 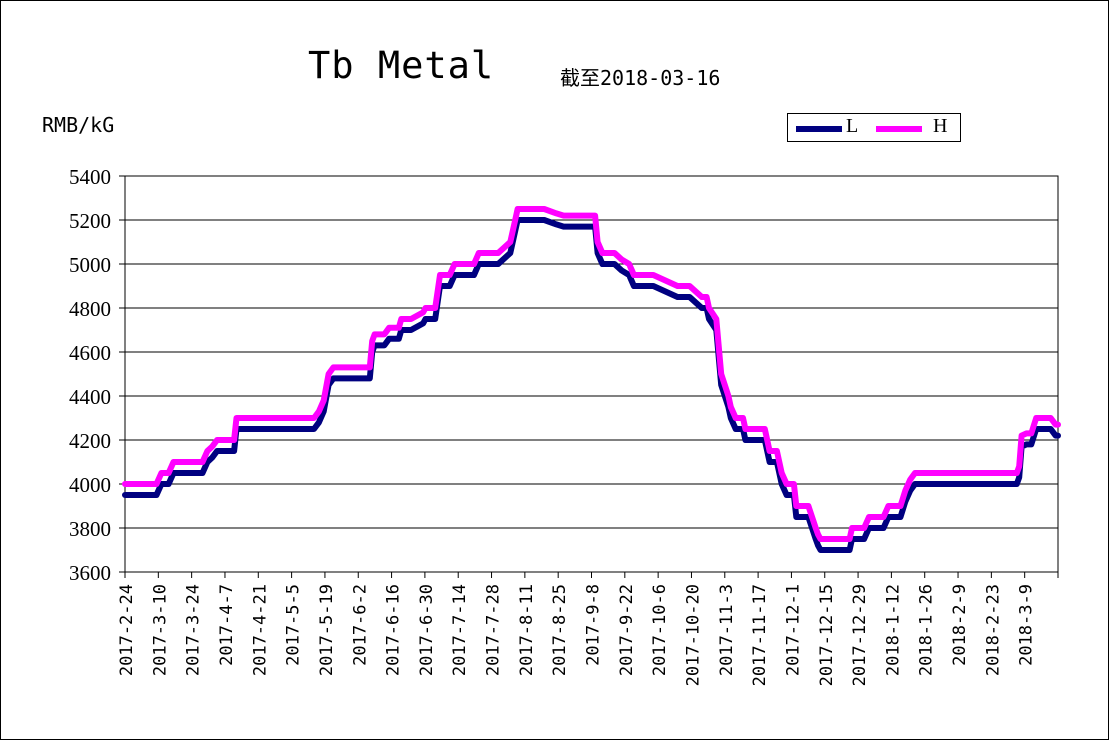 I want to click on y-tick-label: 5000, so click(x=90, y=265).